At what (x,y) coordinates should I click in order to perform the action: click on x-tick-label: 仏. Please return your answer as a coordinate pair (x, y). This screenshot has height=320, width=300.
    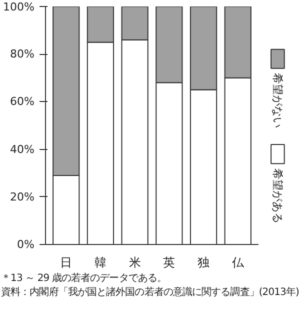
    Looking at the image, I should click on (237, 263).